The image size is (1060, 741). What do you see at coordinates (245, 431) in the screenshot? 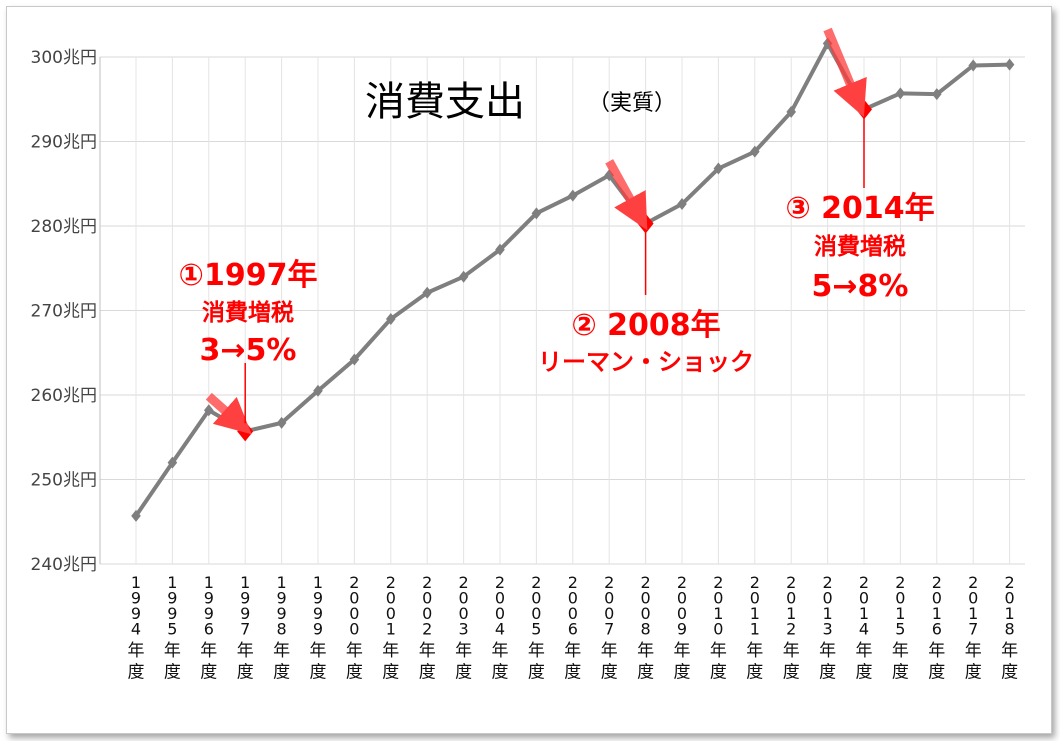
I see `highlight-marker` at bounding box center [245, 431].